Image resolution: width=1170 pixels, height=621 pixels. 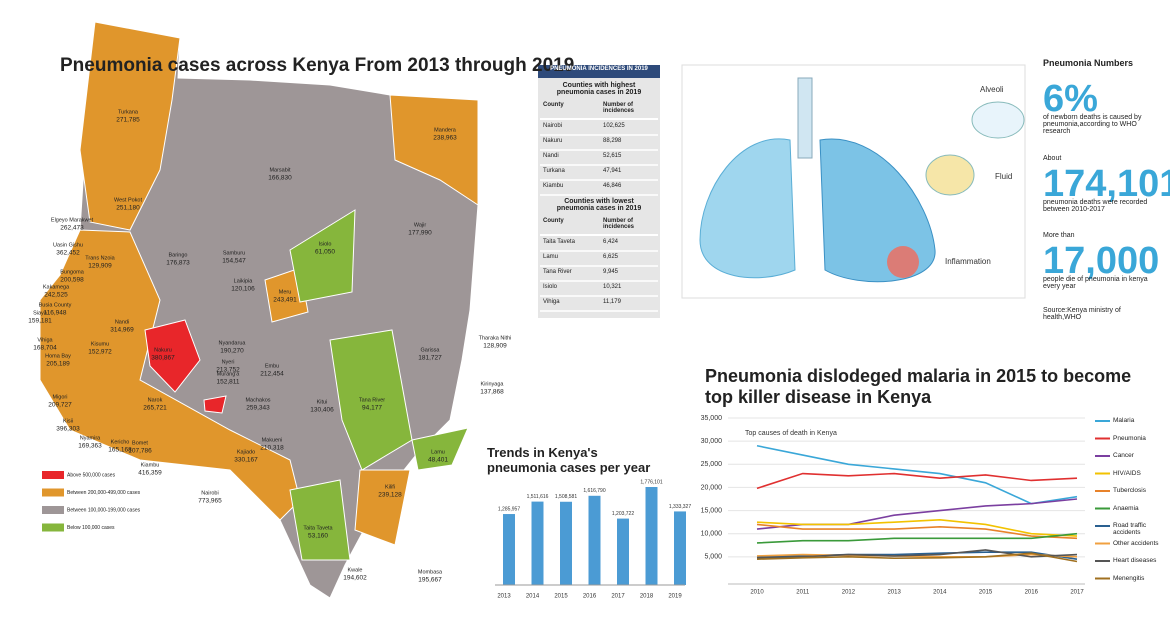 I want to click on county-cases: 129,909, so click(x=100, y=266).